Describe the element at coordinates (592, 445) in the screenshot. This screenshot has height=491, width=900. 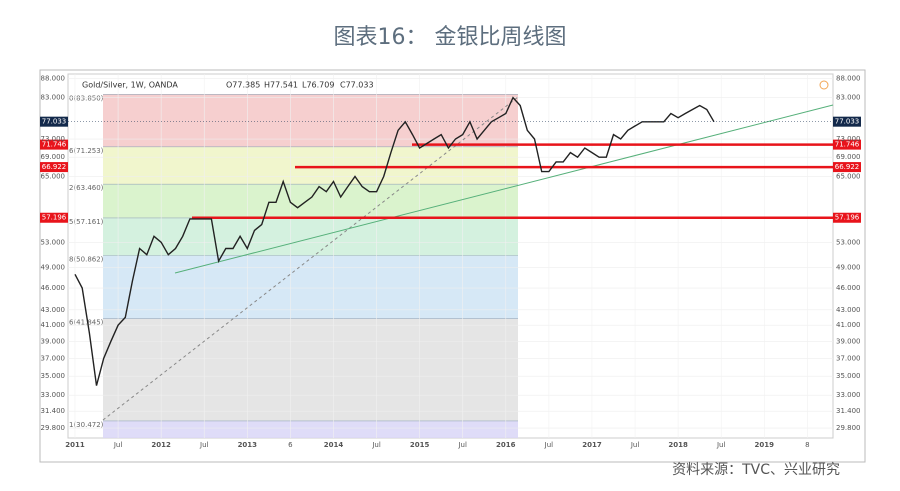
I see `x-tick-label: 2017` at that location.